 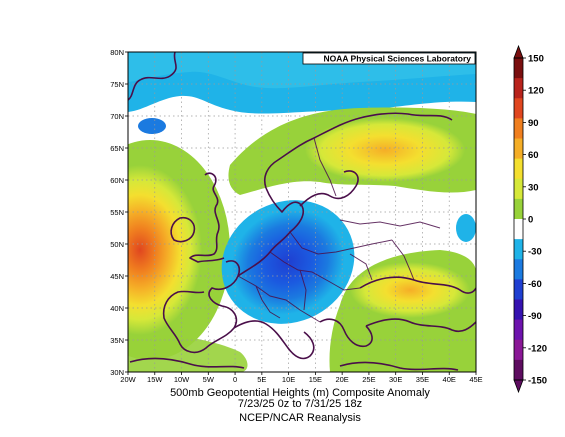 I want to click on north-sea-coast, so click(x=271, y=232).